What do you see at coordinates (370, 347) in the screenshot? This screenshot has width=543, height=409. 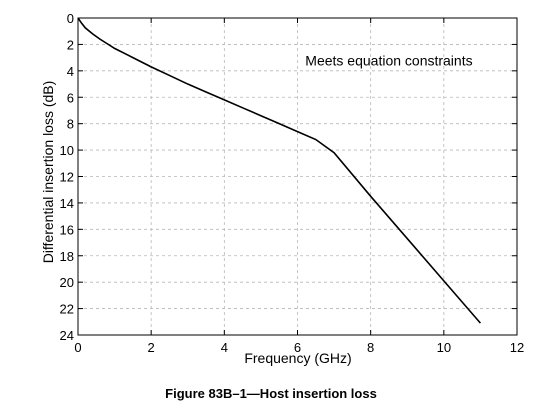 I see `x-tick-label: 8` at bounding box center [370, 347].